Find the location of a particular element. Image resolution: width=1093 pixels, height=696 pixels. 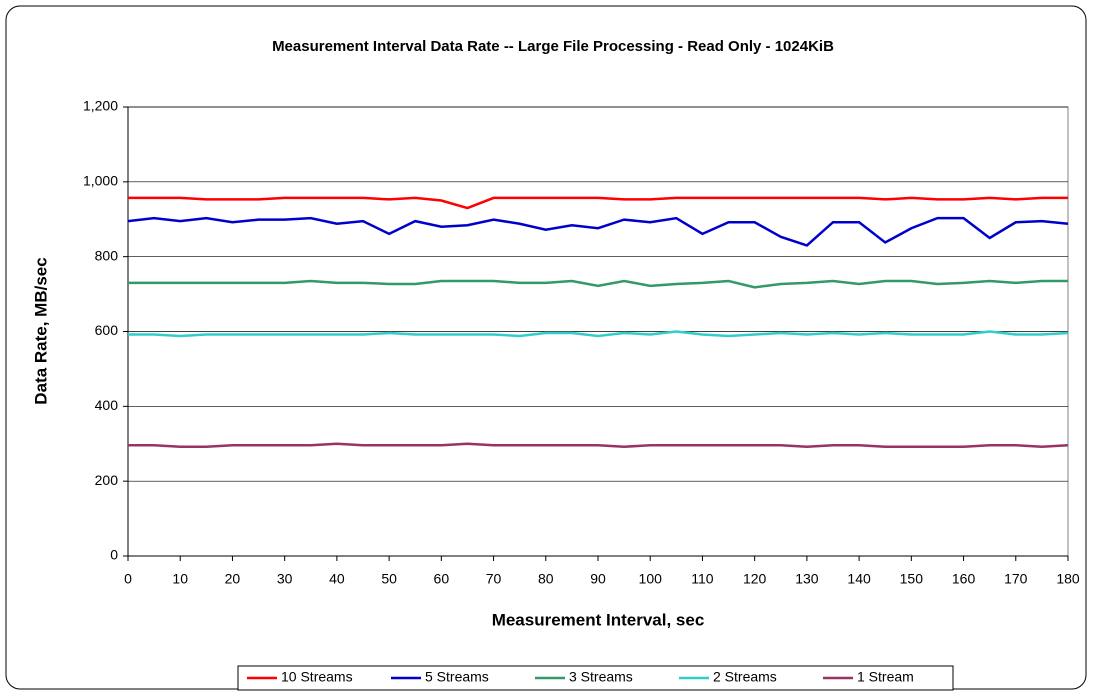

x-tick-label: 30 is located at coordinates (285, 579).